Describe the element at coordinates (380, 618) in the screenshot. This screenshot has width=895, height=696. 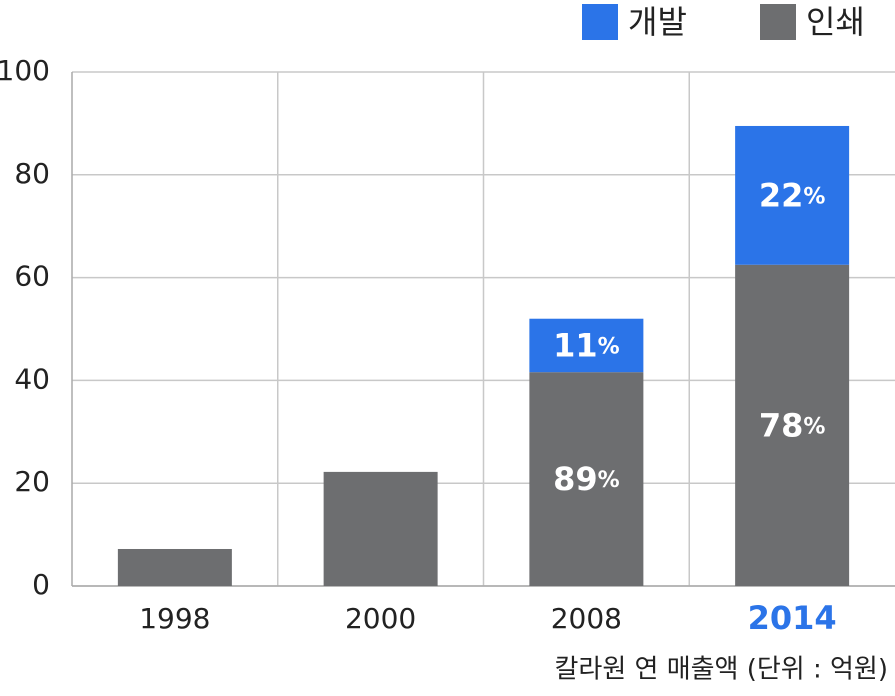
I see `x-tick-label: 2000` at that location.